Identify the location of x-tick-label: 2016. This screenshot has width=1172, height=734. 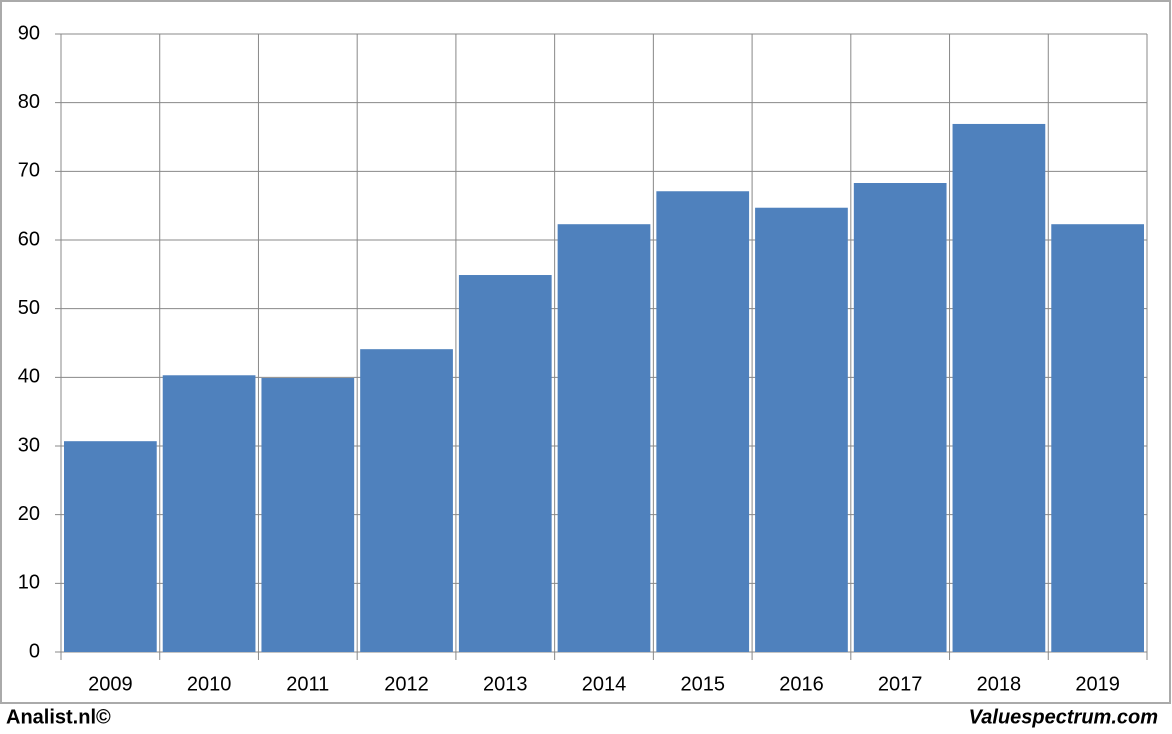
(801, 684).